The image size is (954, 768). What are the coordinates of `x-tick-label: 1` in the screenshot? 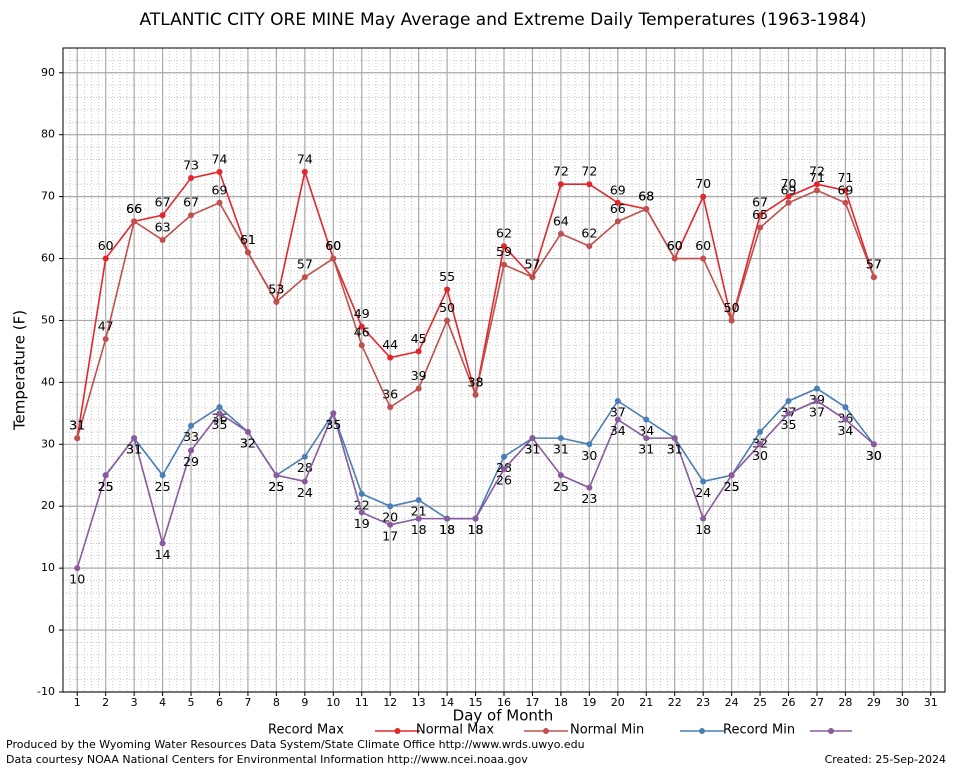 It's located at (77, 702).